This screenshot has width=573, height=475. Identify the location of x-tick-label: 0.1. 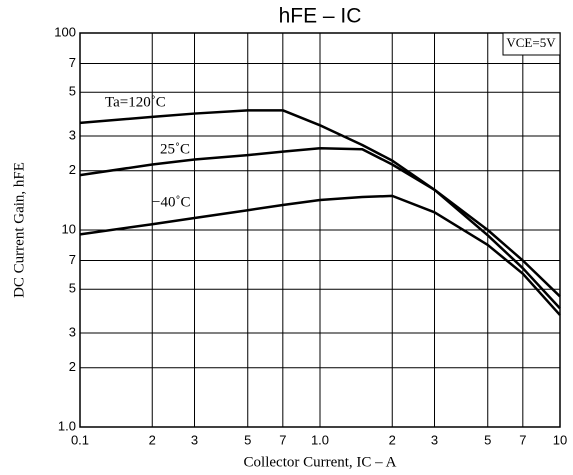
(80, 439).